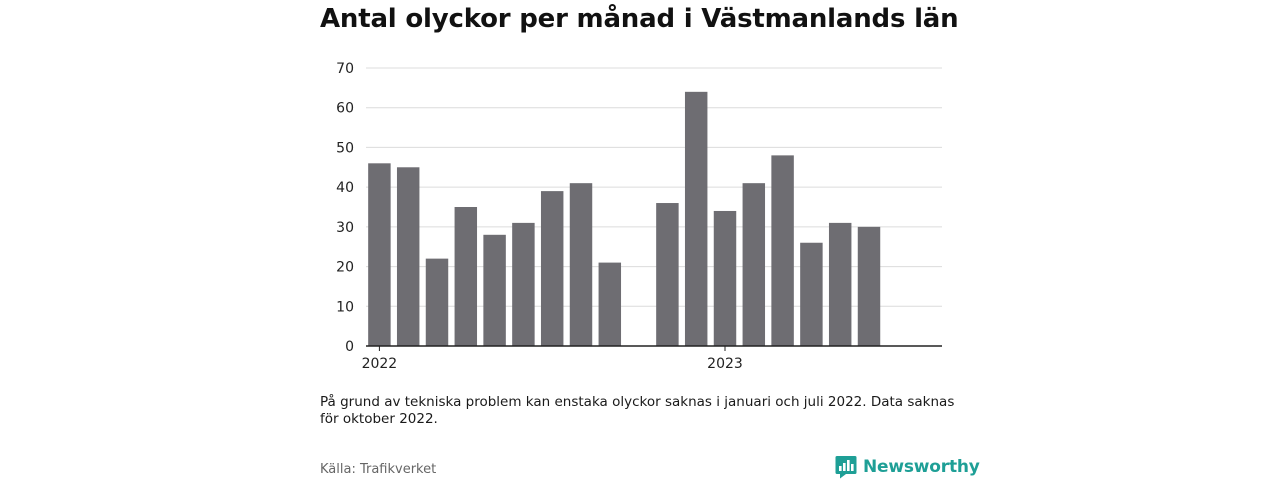 Image resolution: width=1280 pixels, height=480 pixels. I want to click on y-tick-label: 30, so click(345, 228).